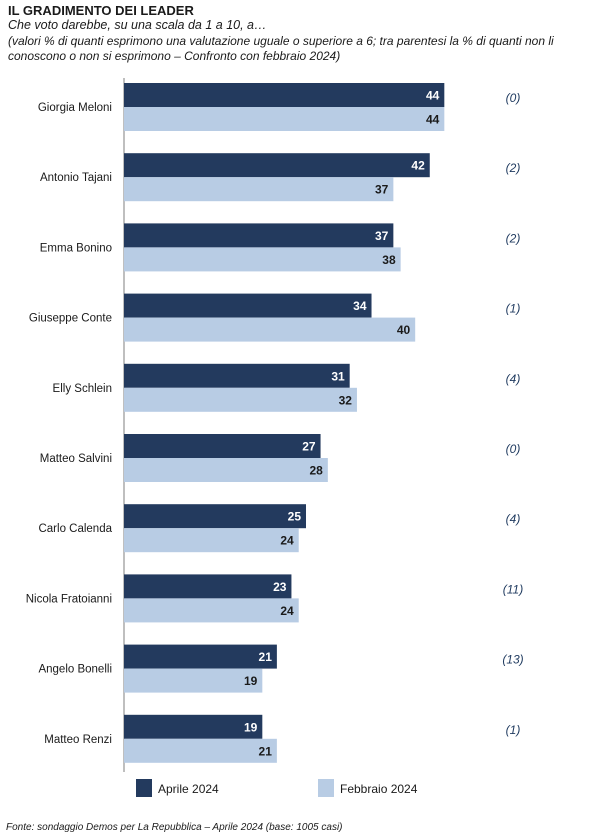 Image resolution: width=600 pixels, height=840 pixels. I want to click on category-label: Matteo Salvini, so click(76, 459).